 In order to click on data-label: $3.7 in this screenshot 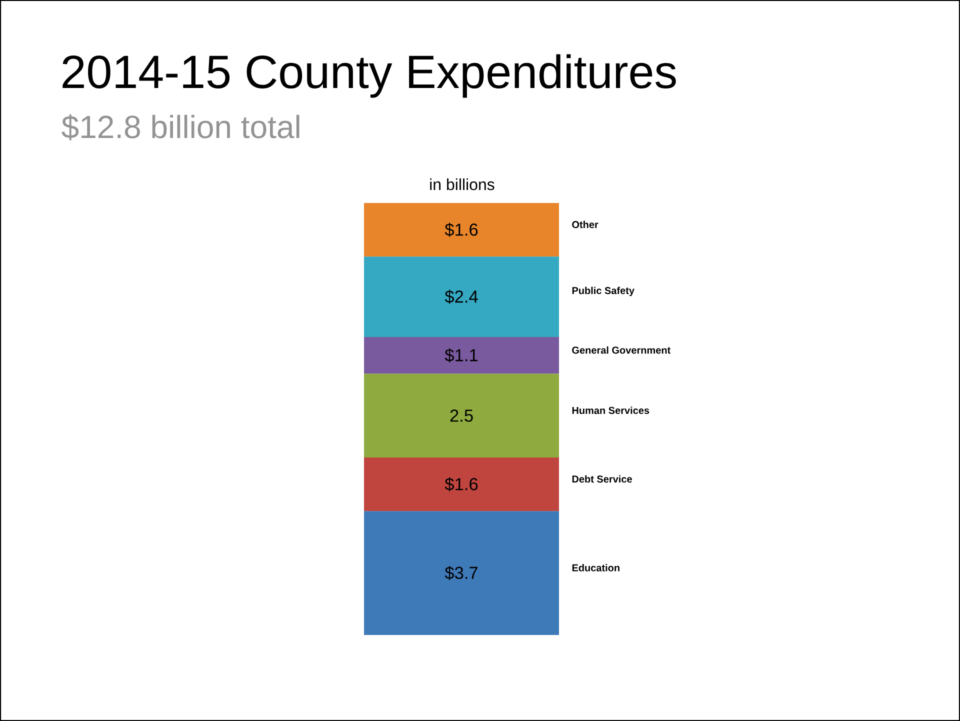, I will do `click(461, 573)`.